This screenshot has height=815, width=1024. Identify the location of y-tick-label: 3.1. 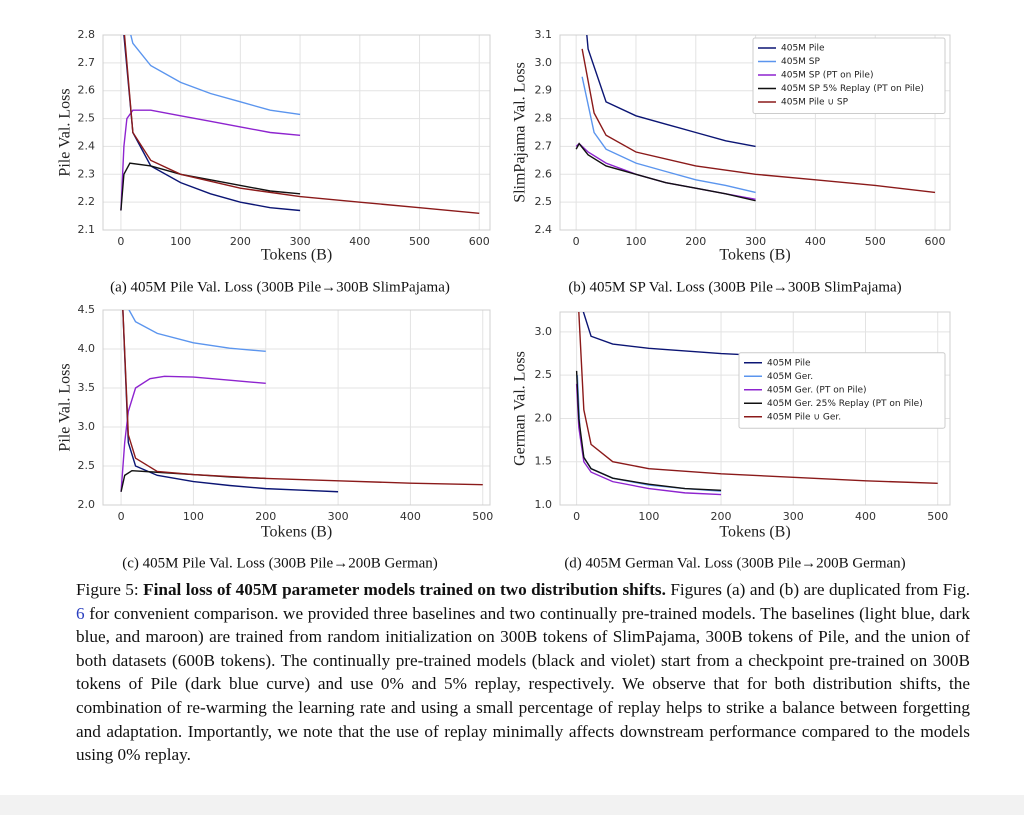
(544, 34).